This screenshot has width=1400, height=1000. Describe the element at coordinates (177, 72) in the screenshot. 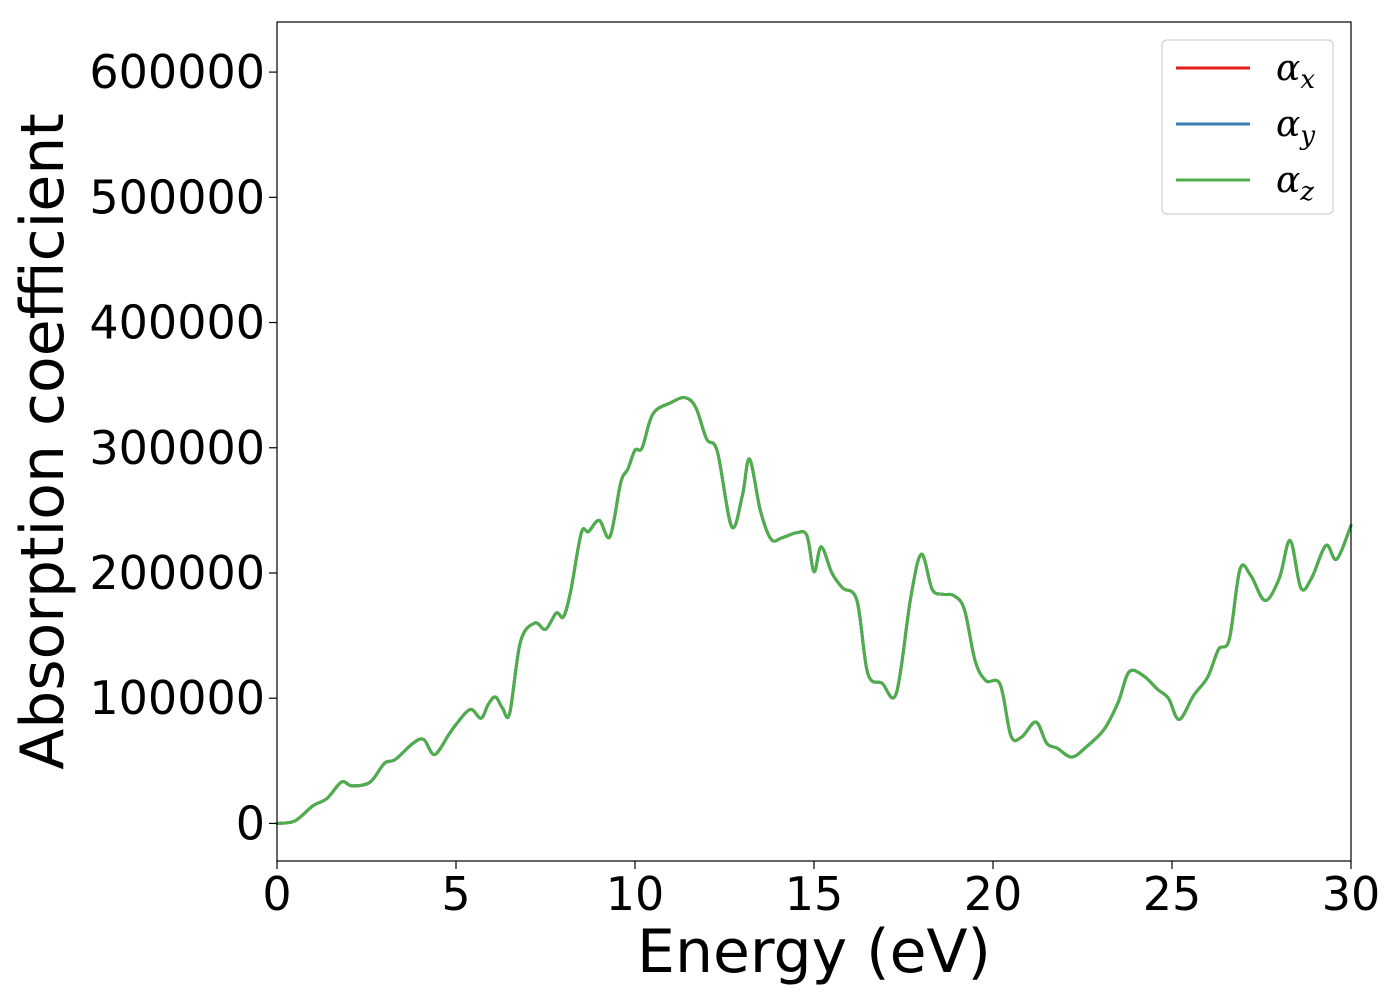

I see `y-tick-label: 600000` at that location.